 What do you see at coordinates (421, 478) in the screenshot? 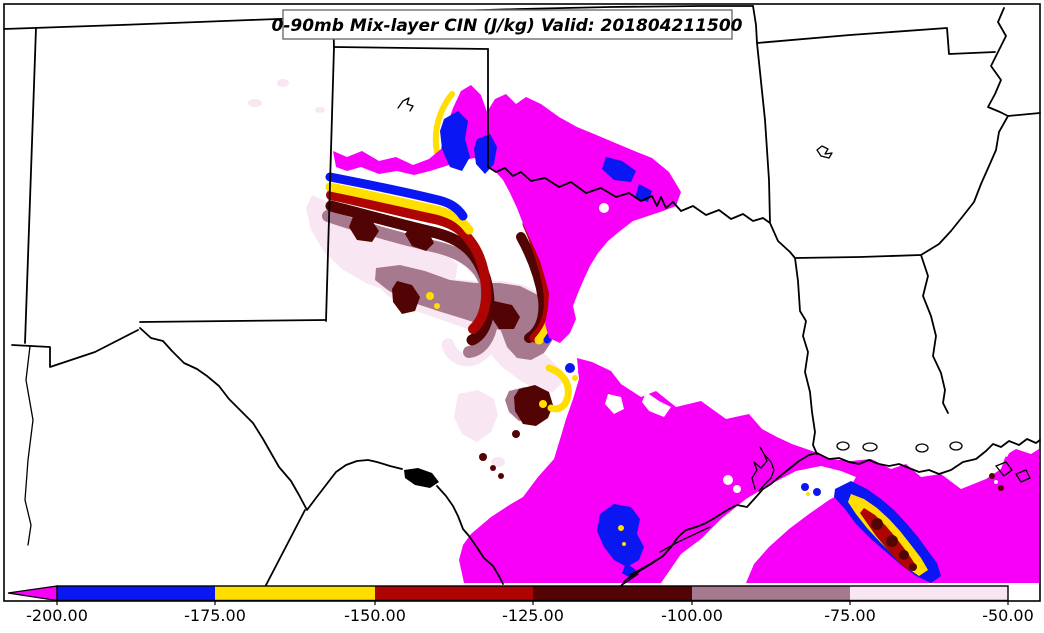
I see `amistad-lake` at bounding box center [421, 478].